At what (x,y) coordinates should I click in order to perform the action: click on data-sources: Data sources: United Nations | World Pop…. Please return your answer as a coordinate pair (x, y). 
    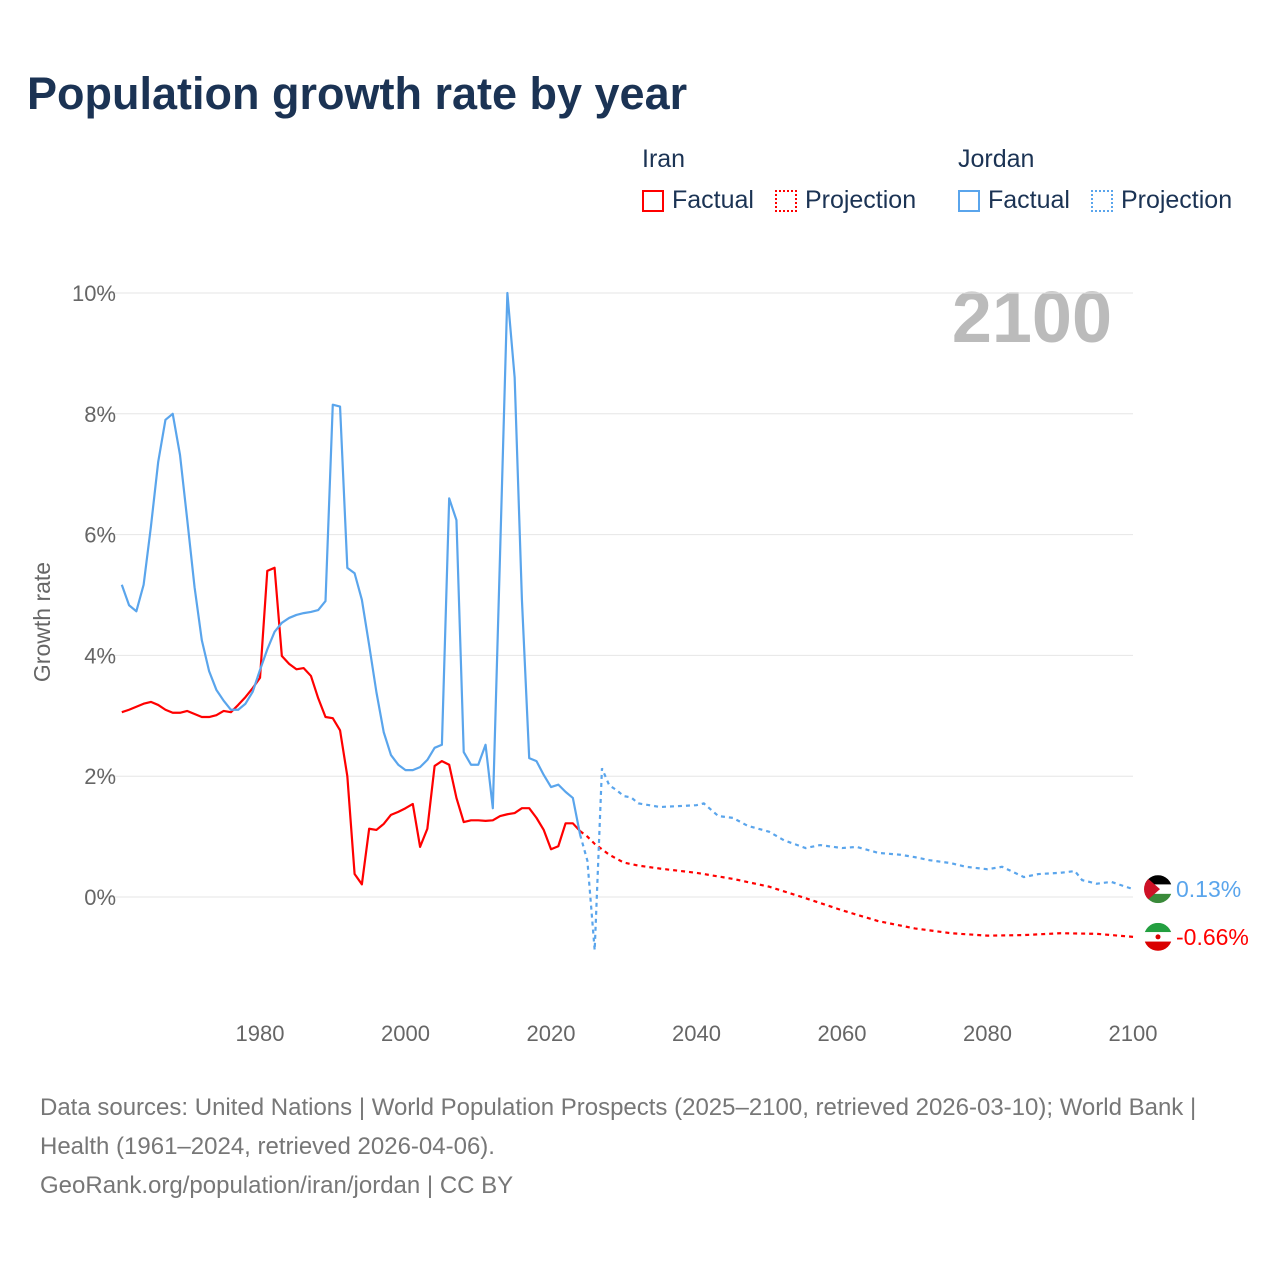
    Looking at the image, I should click on (618, 1127).